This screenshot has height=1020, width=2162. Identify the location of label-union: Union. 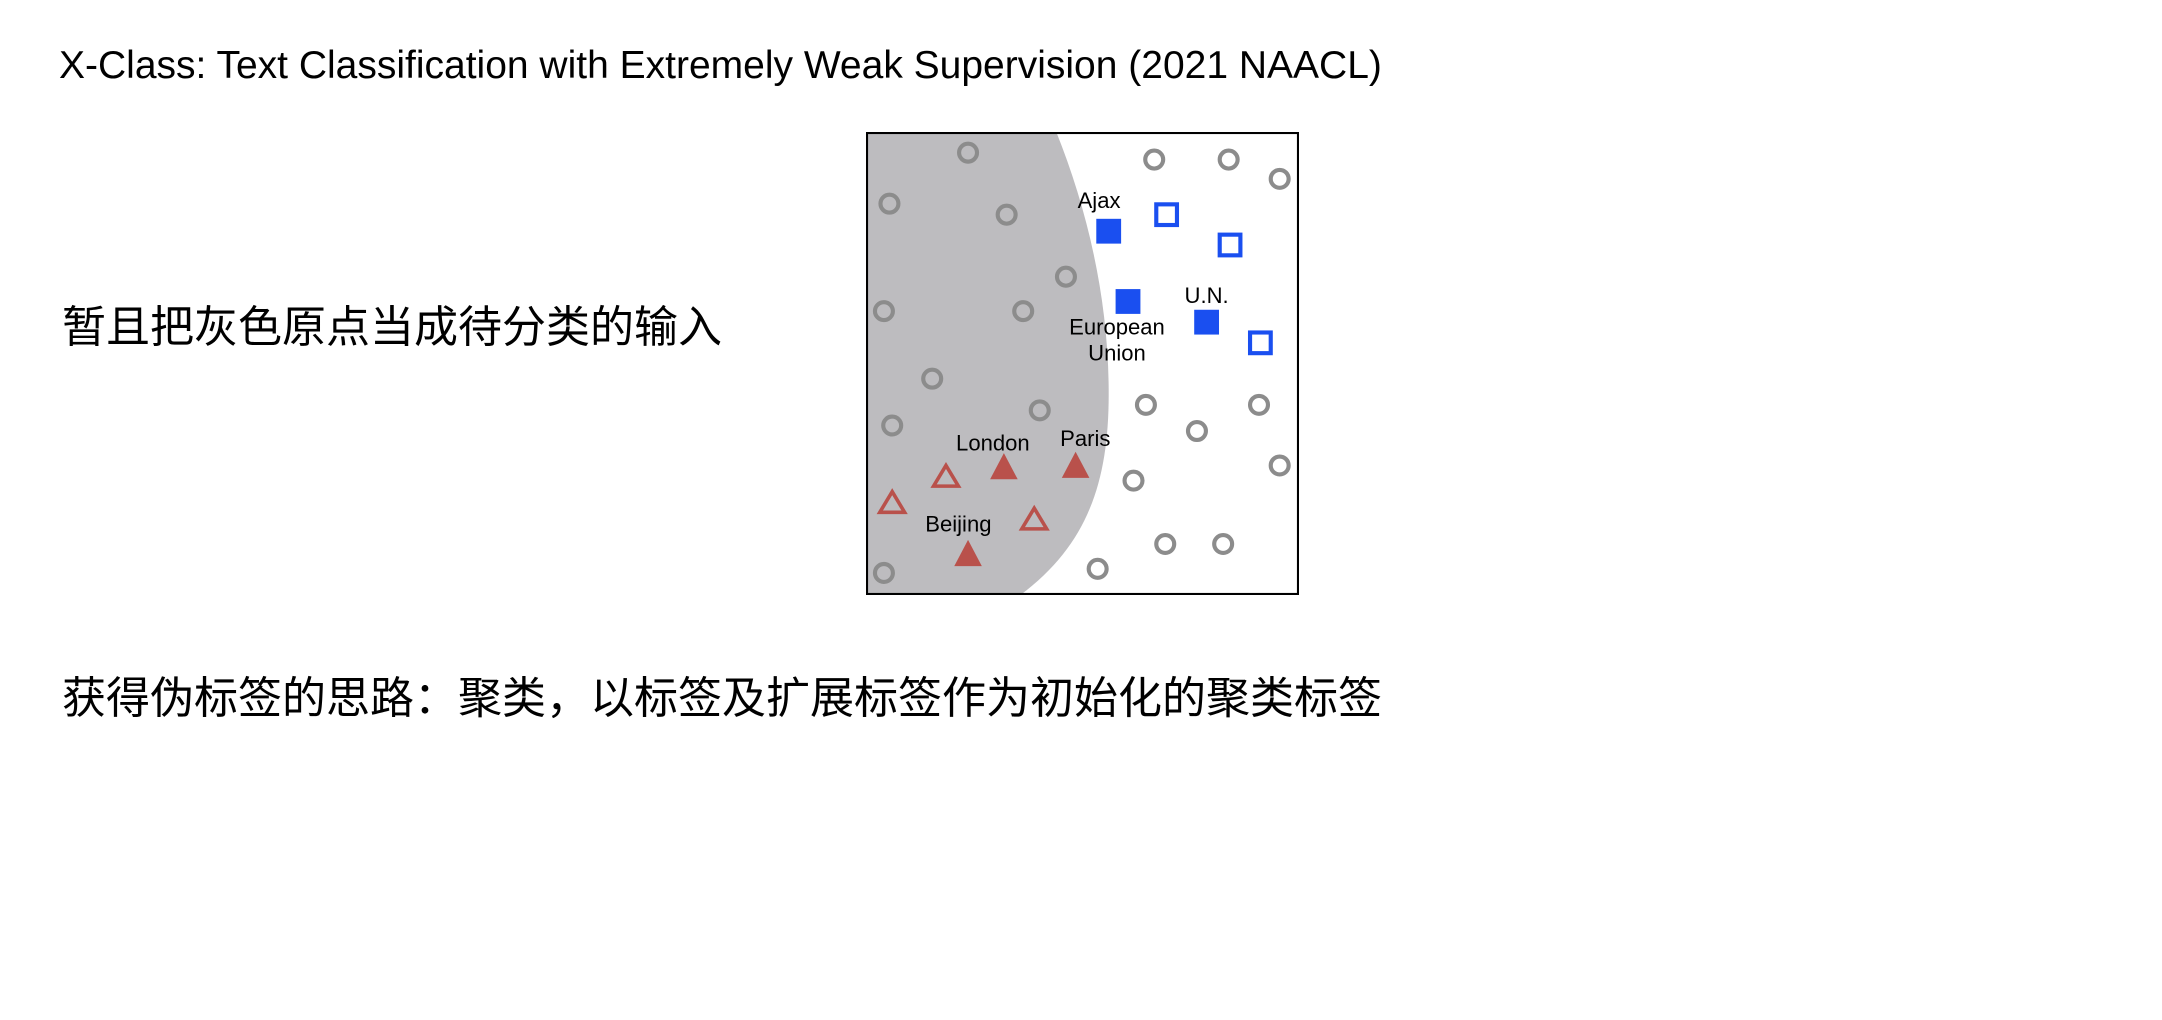
(1117, 353).